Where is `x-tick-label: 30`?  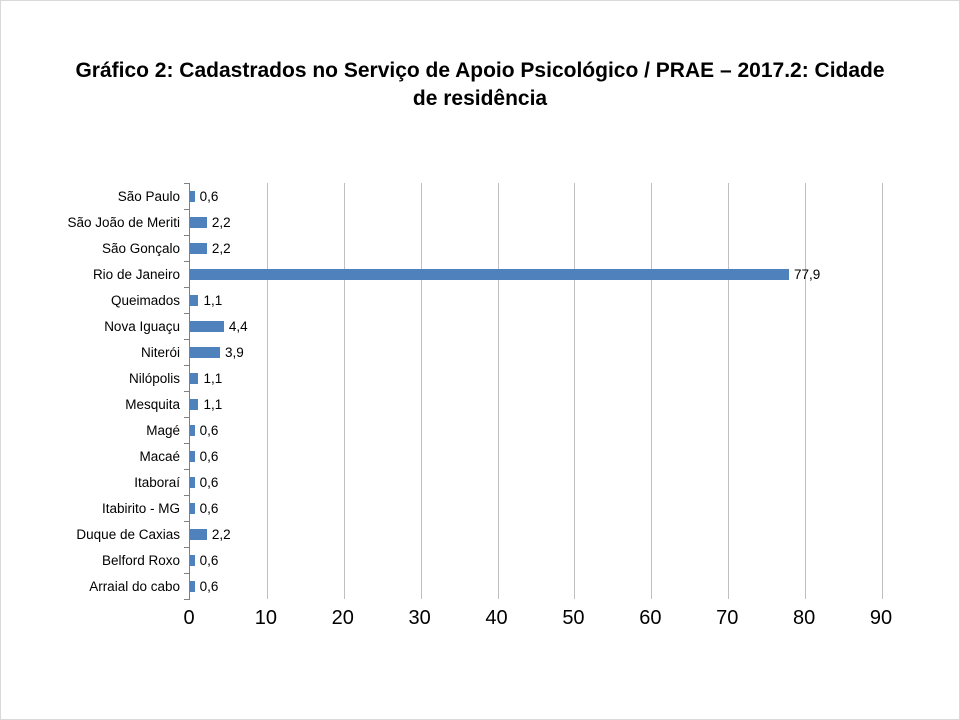 x-tick-label: 30 is located at coordinates (419, 618).